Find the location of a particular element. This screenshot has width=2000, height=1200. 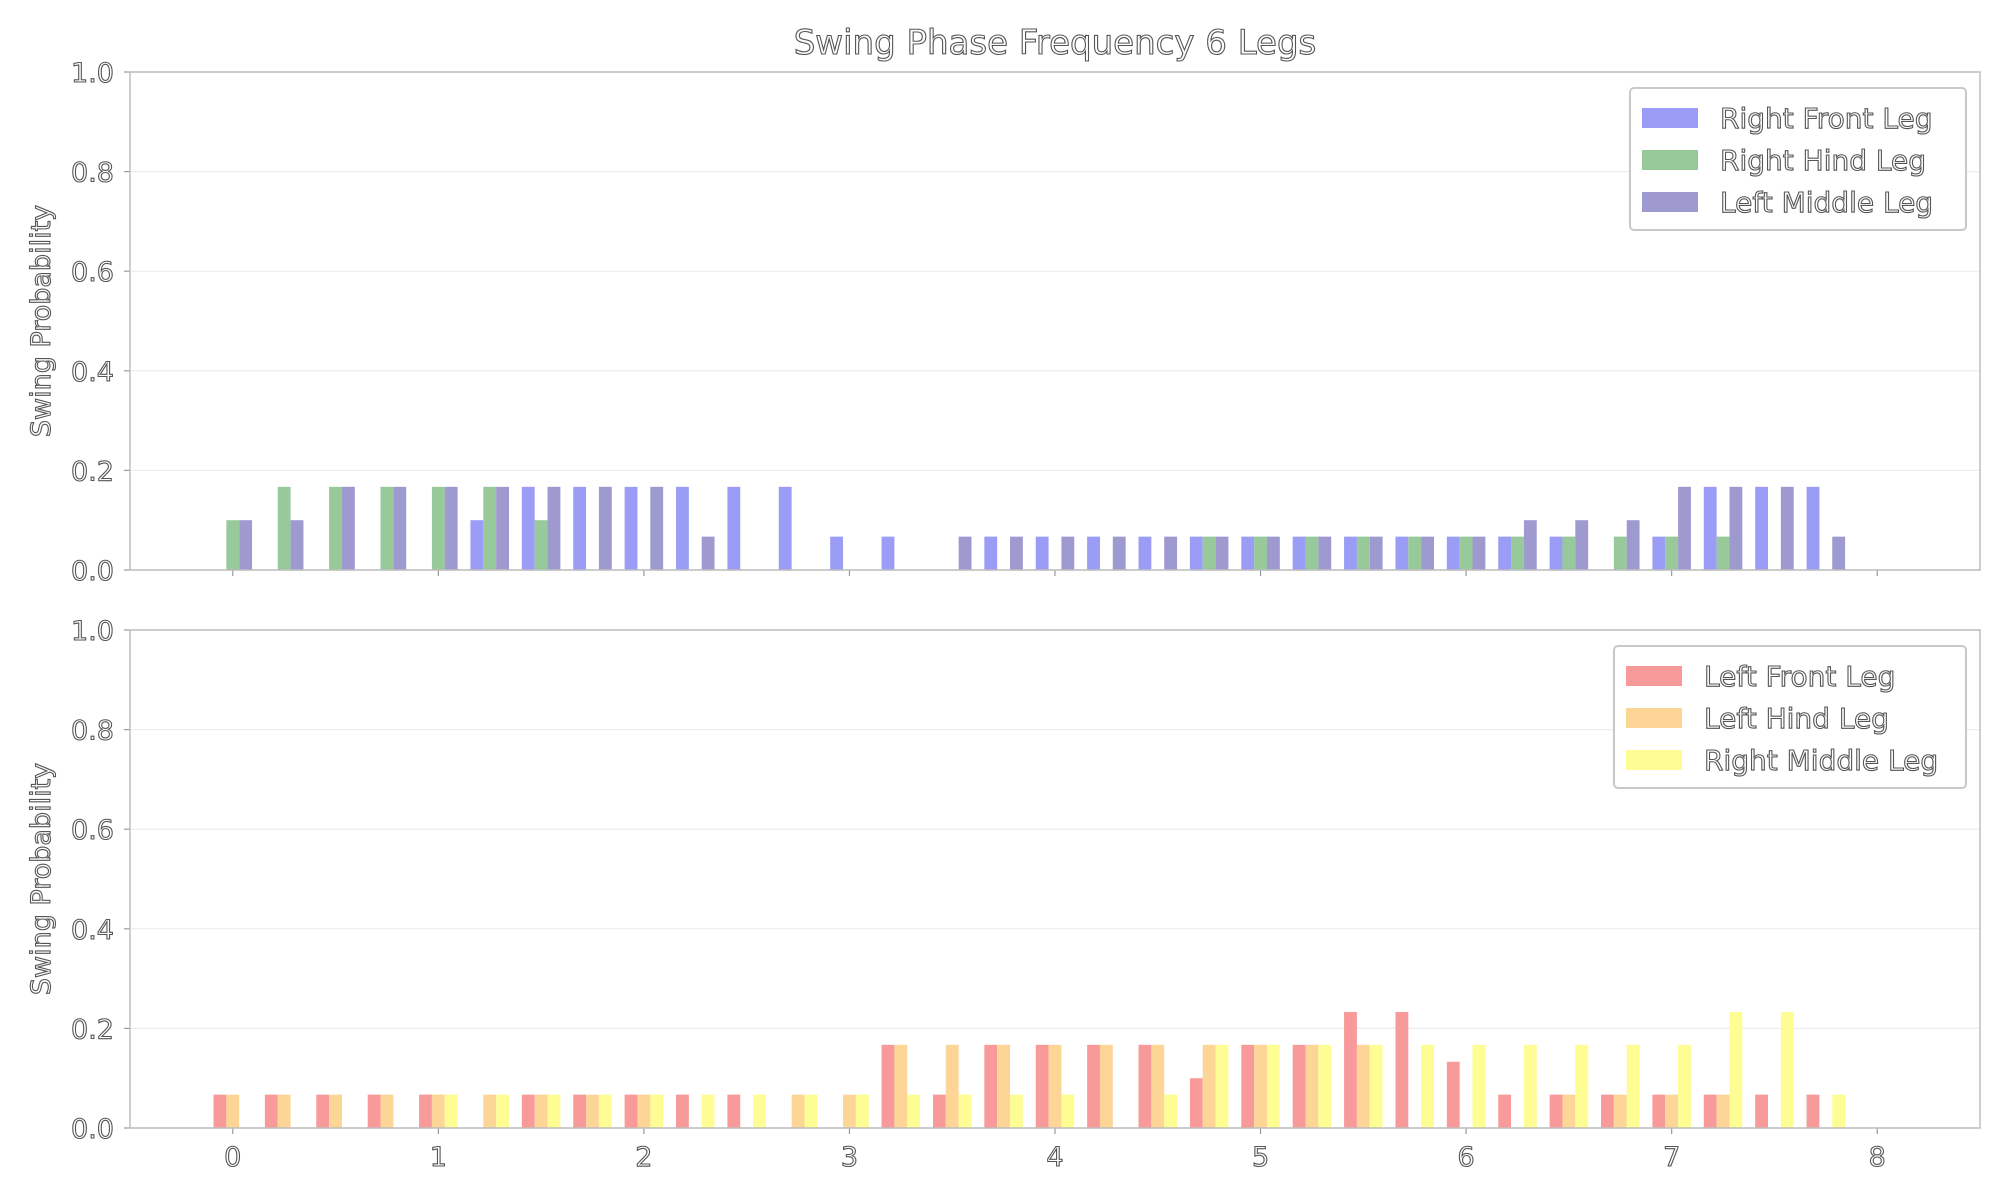

legend-label: Right Hind Leg is located at coordinates (1823, 160).